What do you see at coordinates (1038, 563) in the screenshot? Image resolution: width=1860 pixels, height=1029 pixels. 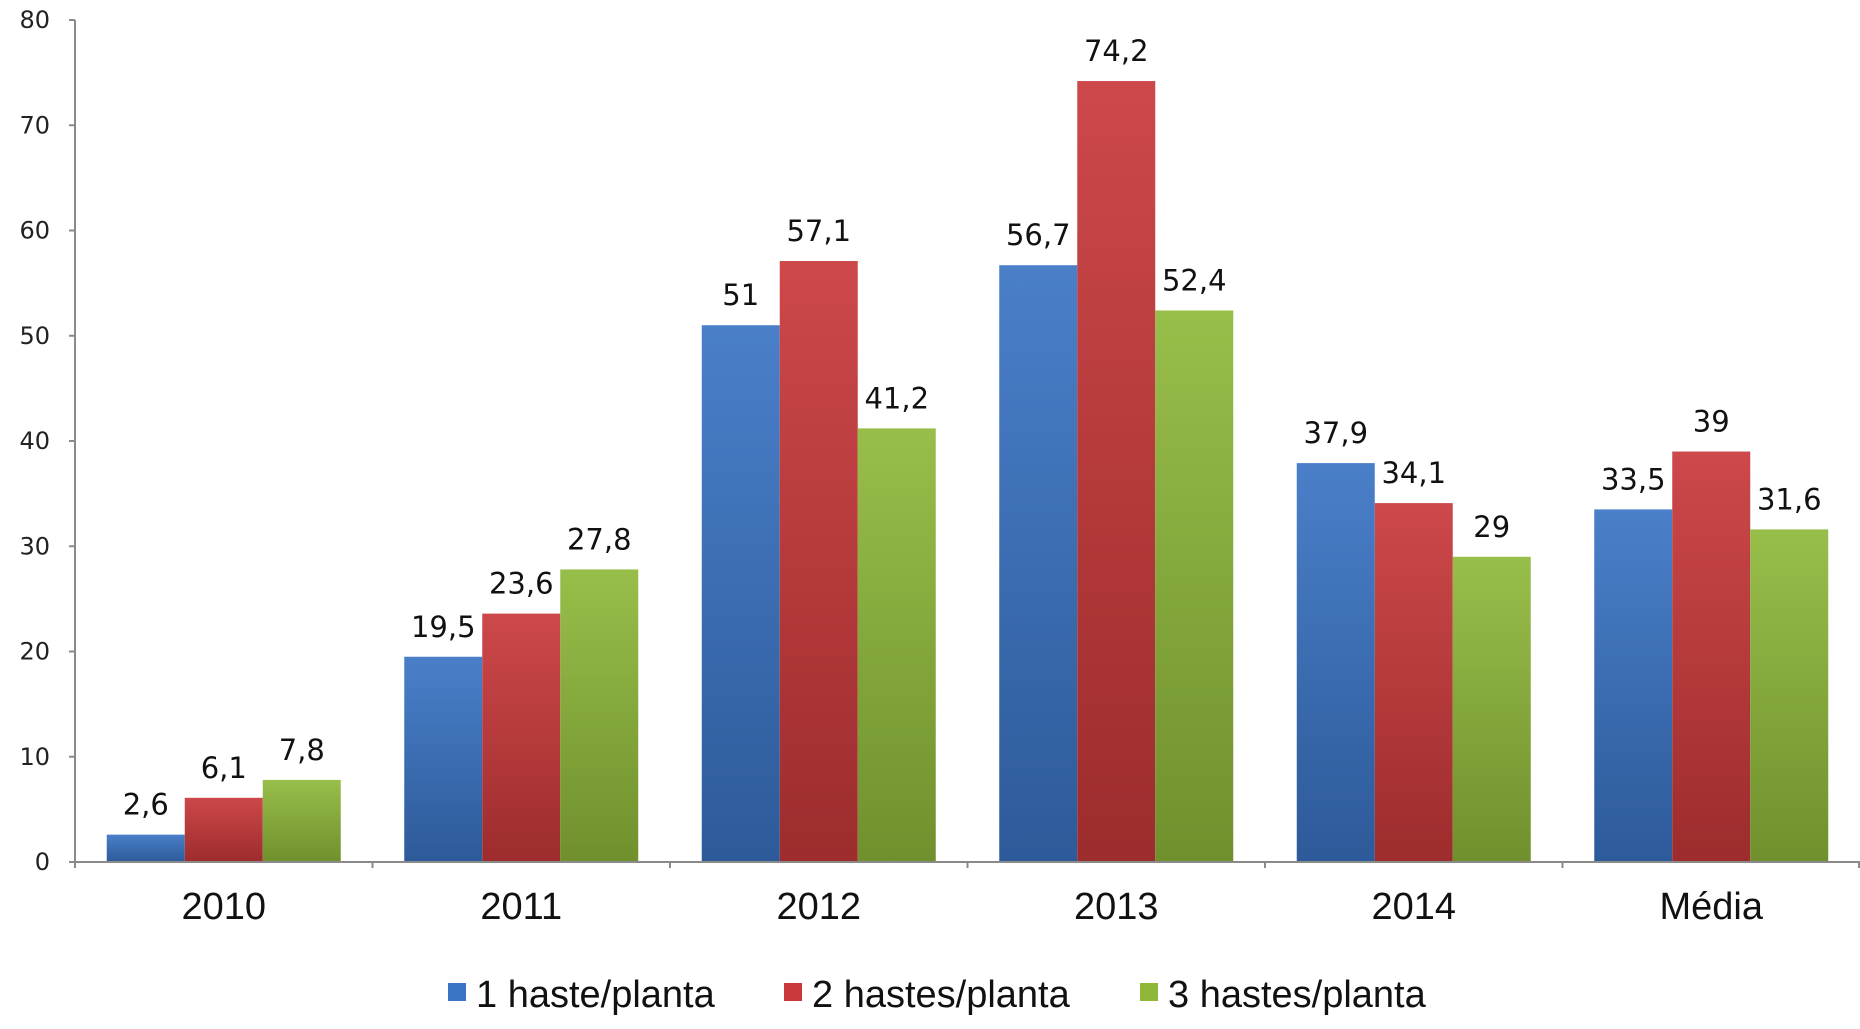 I see `bar-1-haste-planta-2013` at bounding box center [1038, 563].